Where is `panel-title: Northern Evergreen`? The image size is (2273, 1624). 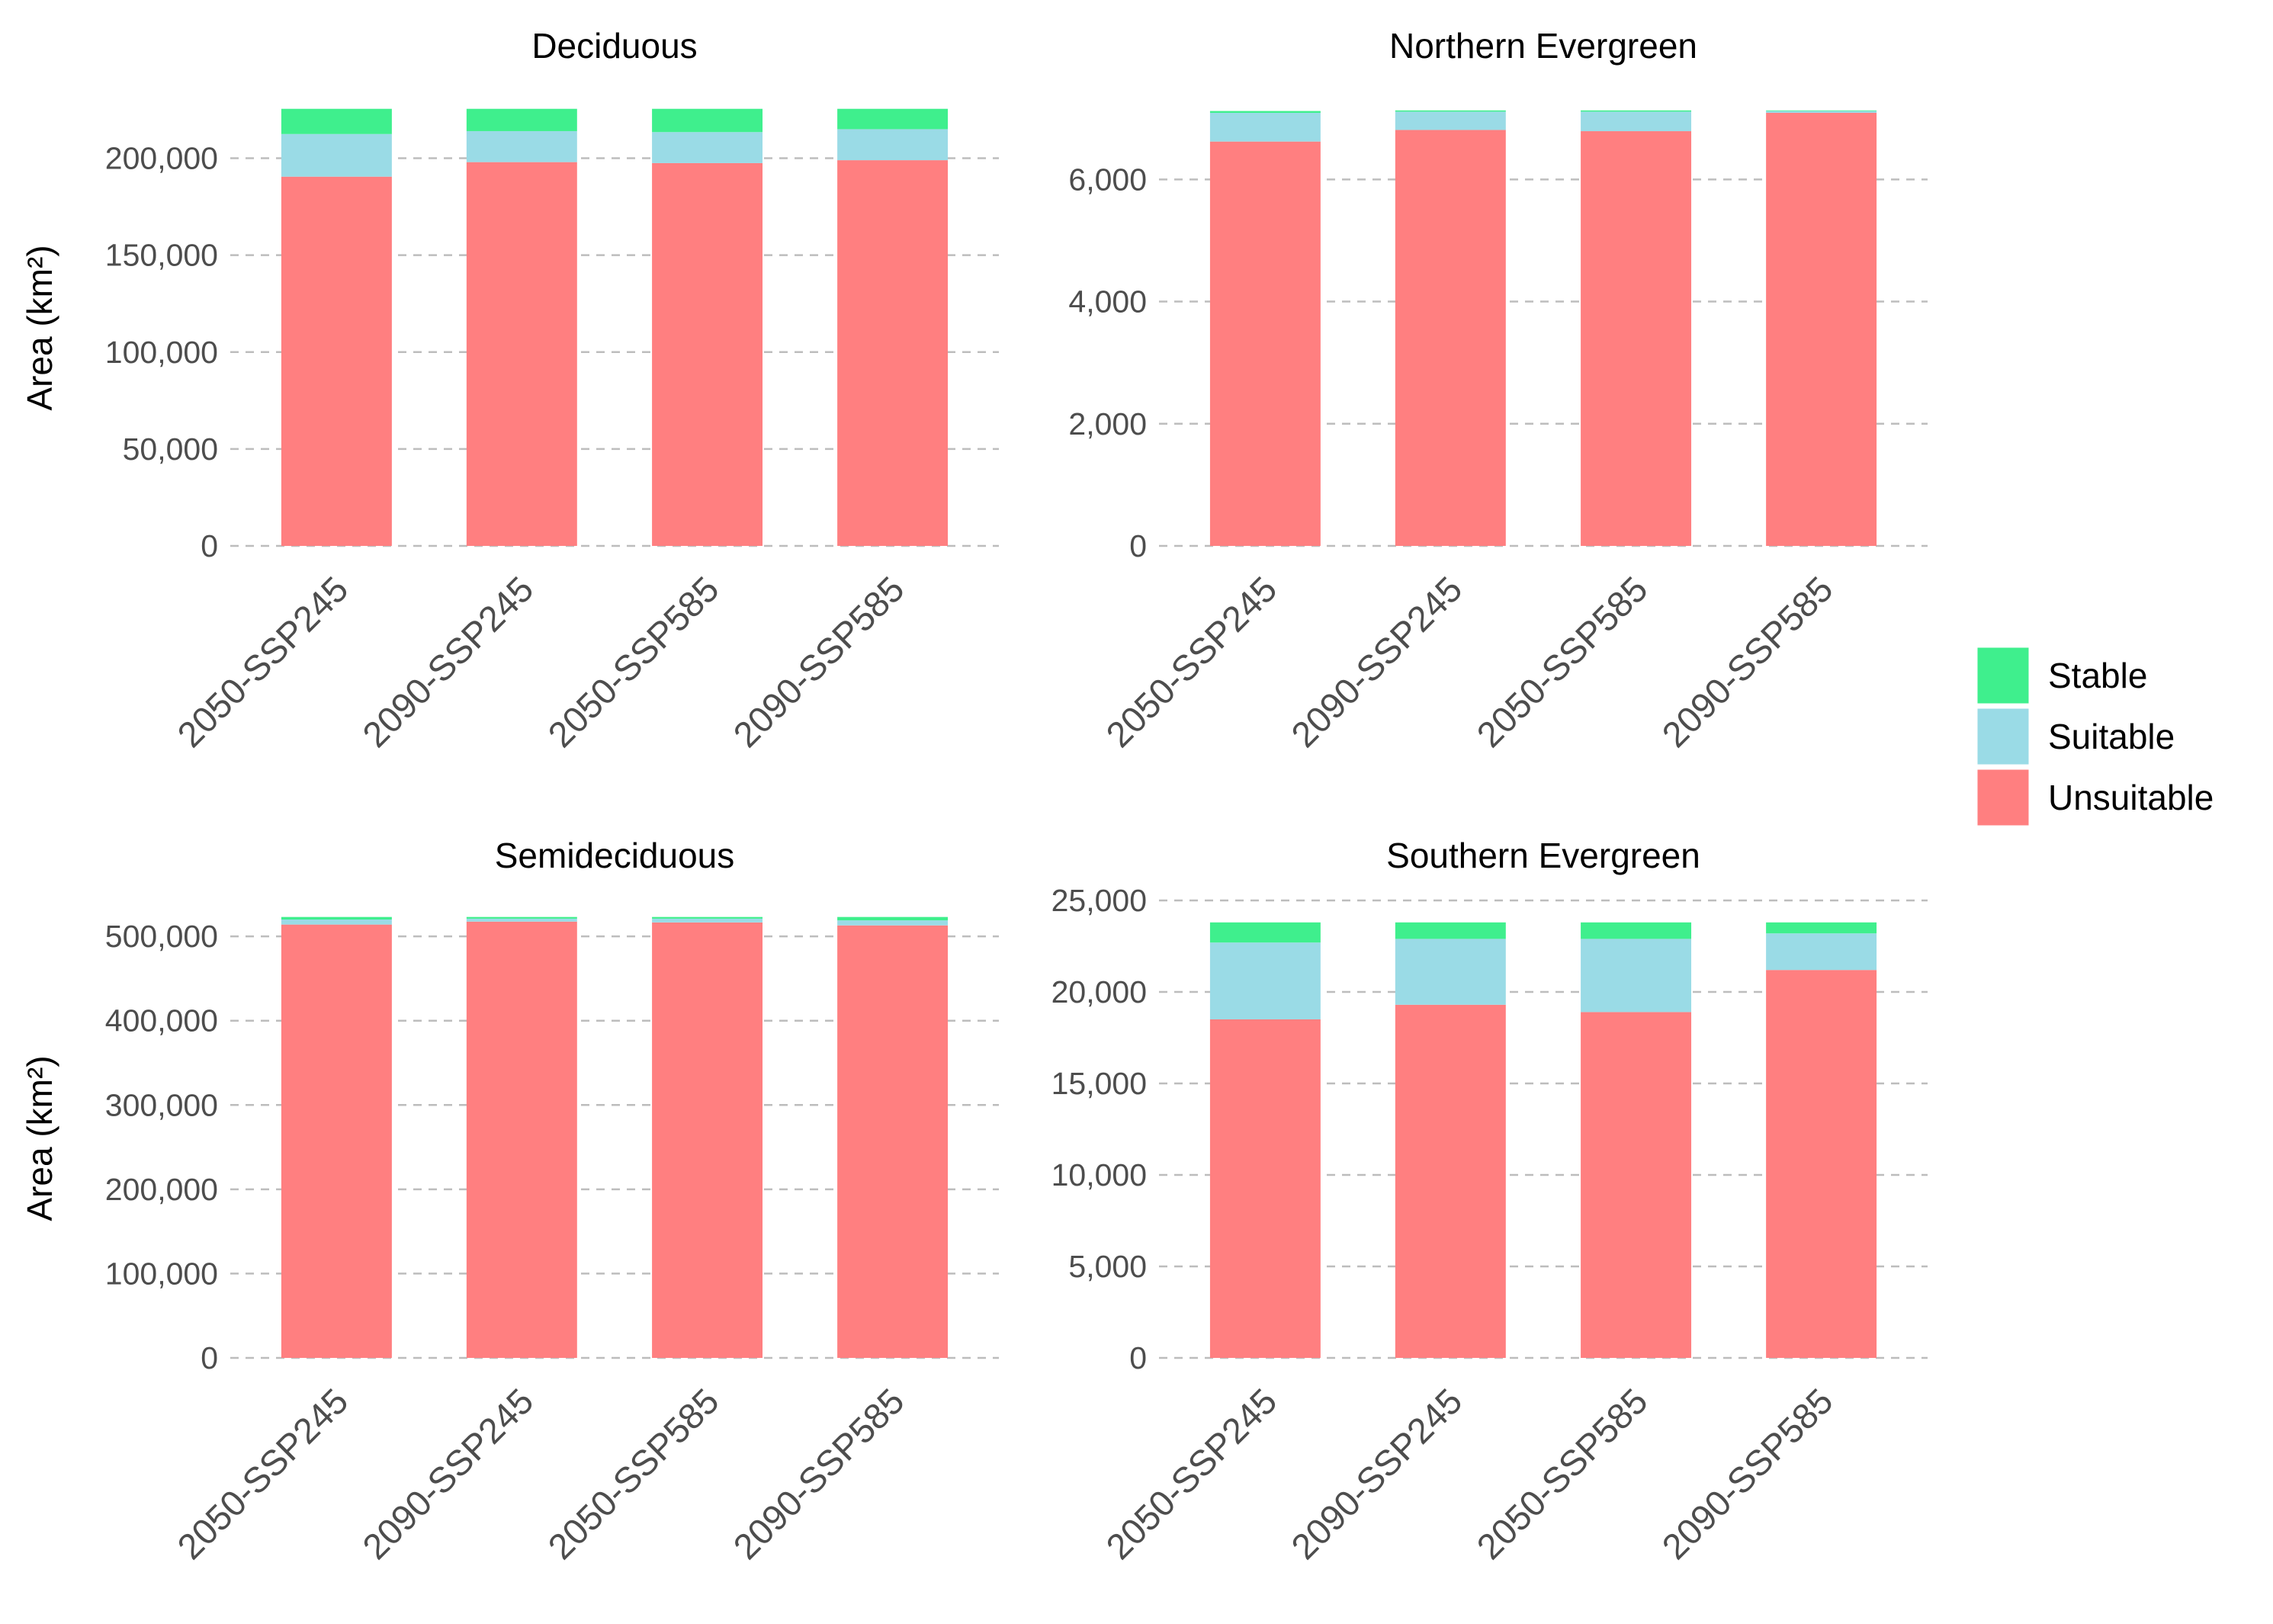 panel-title: Northern Evergreen is located at coordinates (1543, 46).